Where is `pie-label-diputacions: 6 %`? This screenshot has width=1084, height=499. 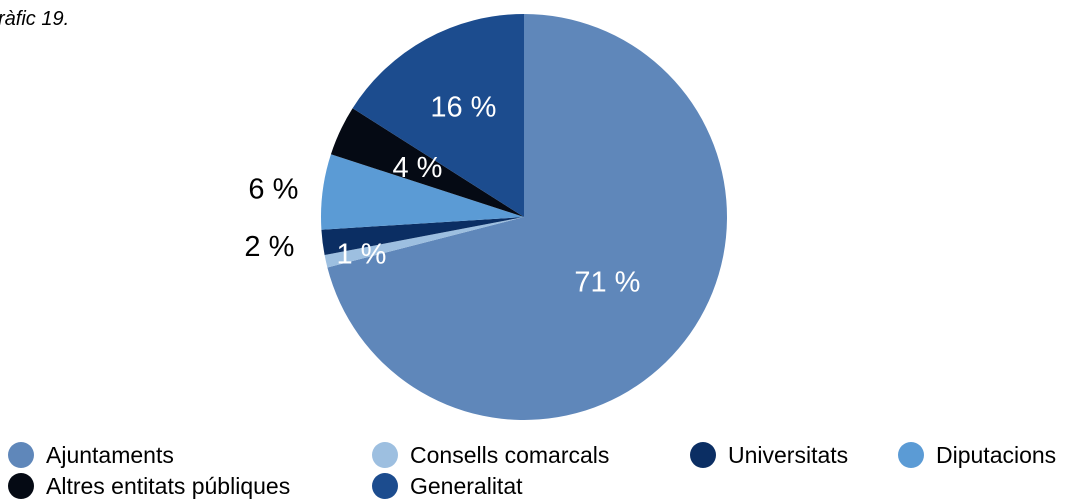 pie-label-diputacions: 6 % is located at coordinates (273, 190).